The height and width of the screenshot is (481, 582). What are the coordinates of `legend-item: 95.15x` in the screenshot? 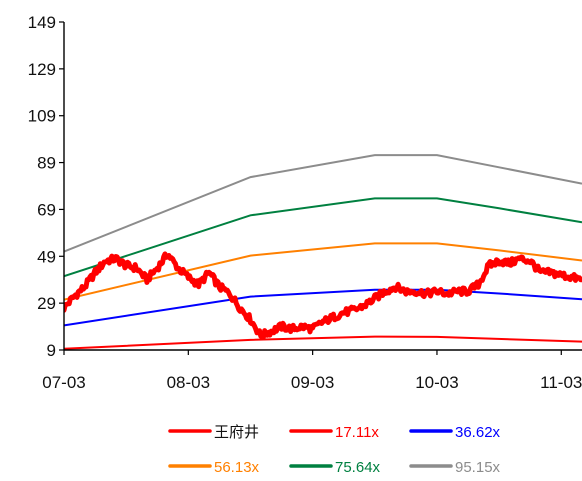 It's located at (455, 467).